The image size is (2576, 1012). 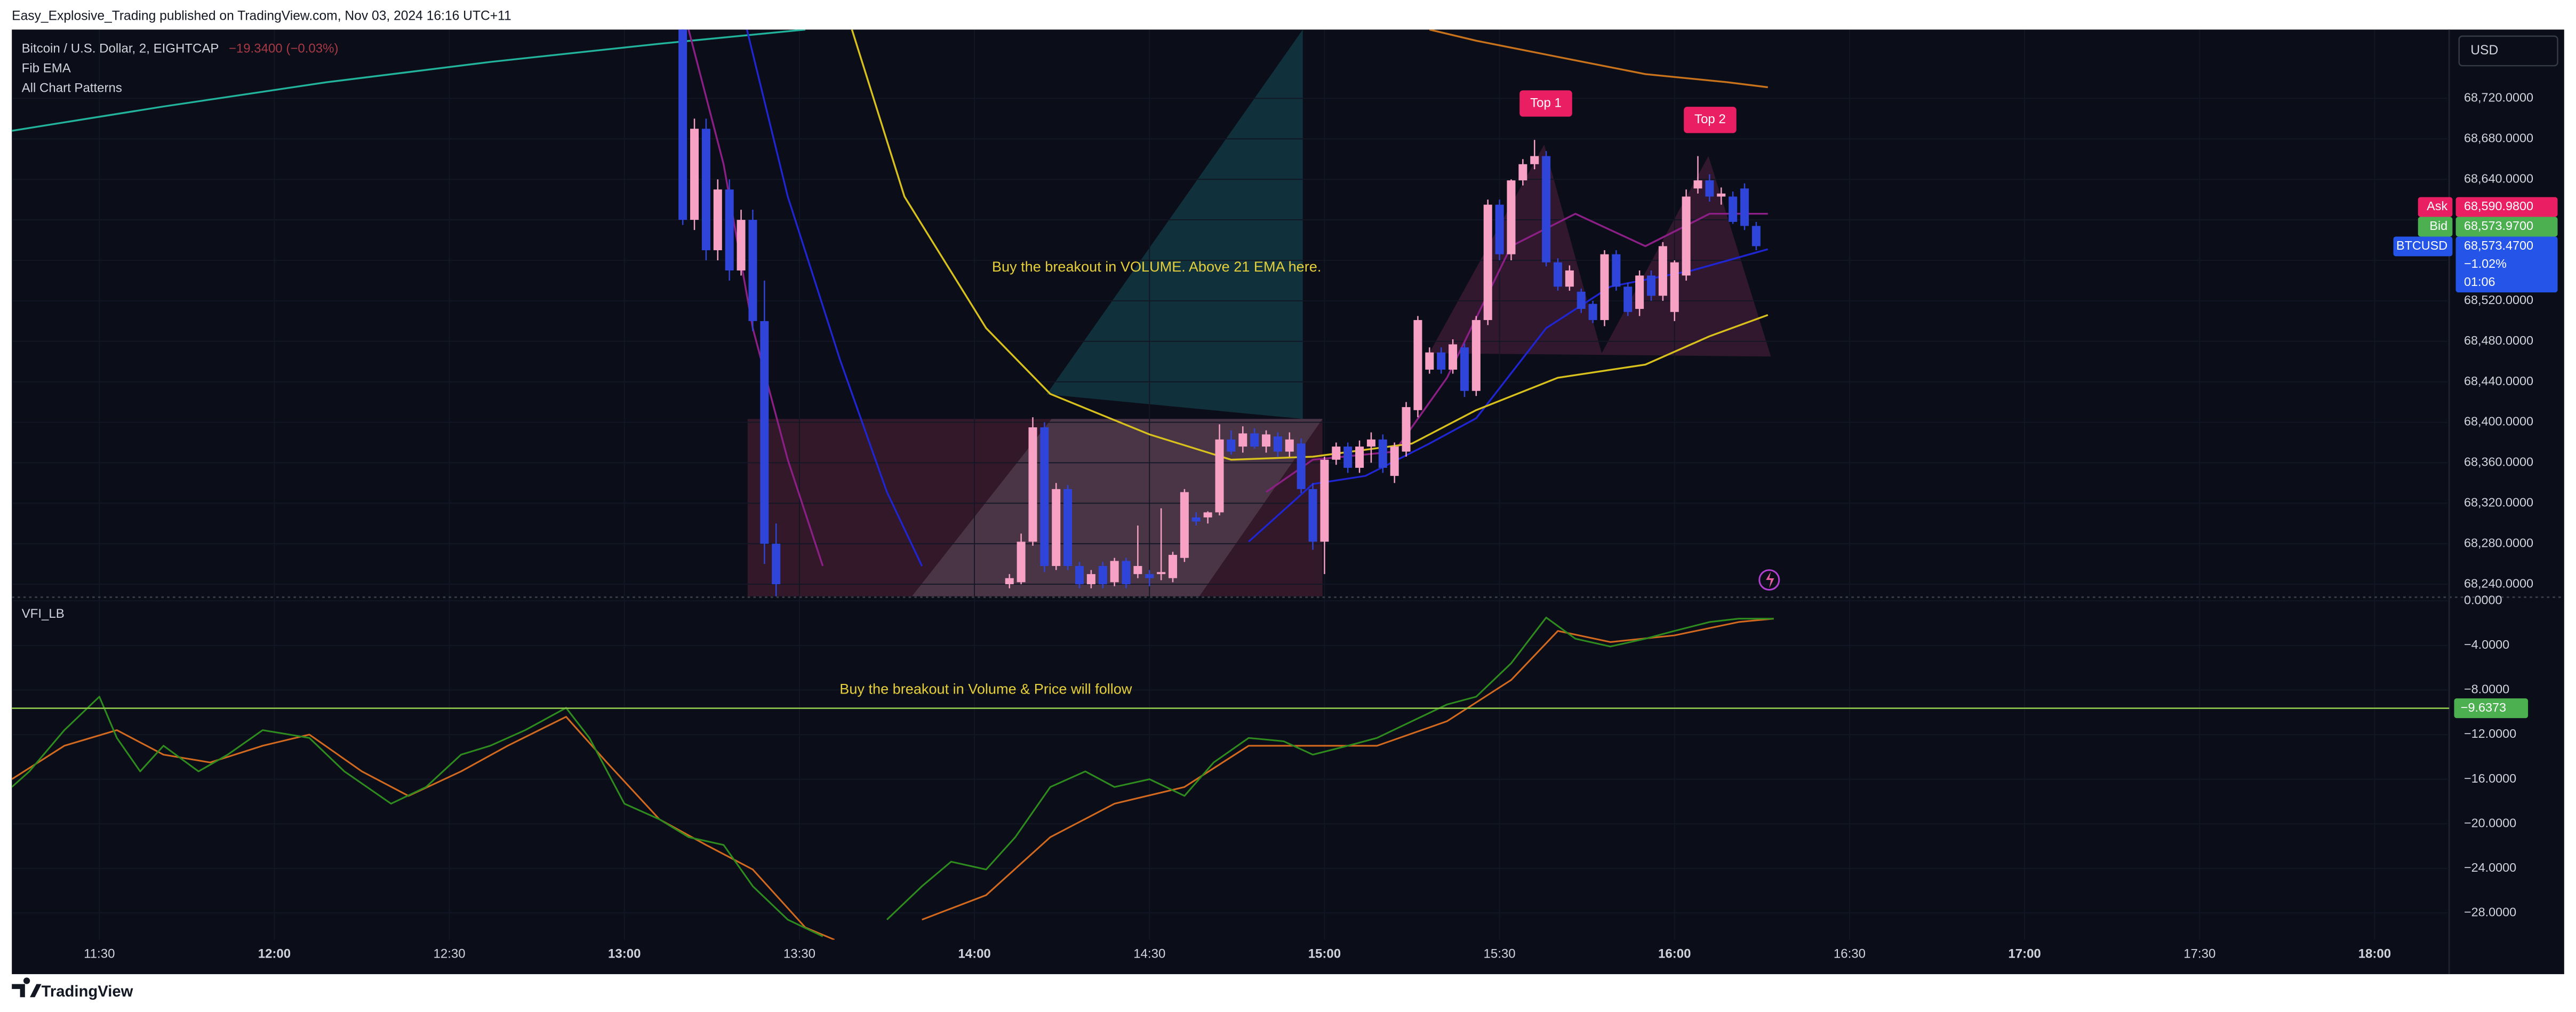 What do you see at coordinates (2498, 462) in the screenshot?
I see `y-tick-label: 68,360.0000` at bounding box center [2498, 462].